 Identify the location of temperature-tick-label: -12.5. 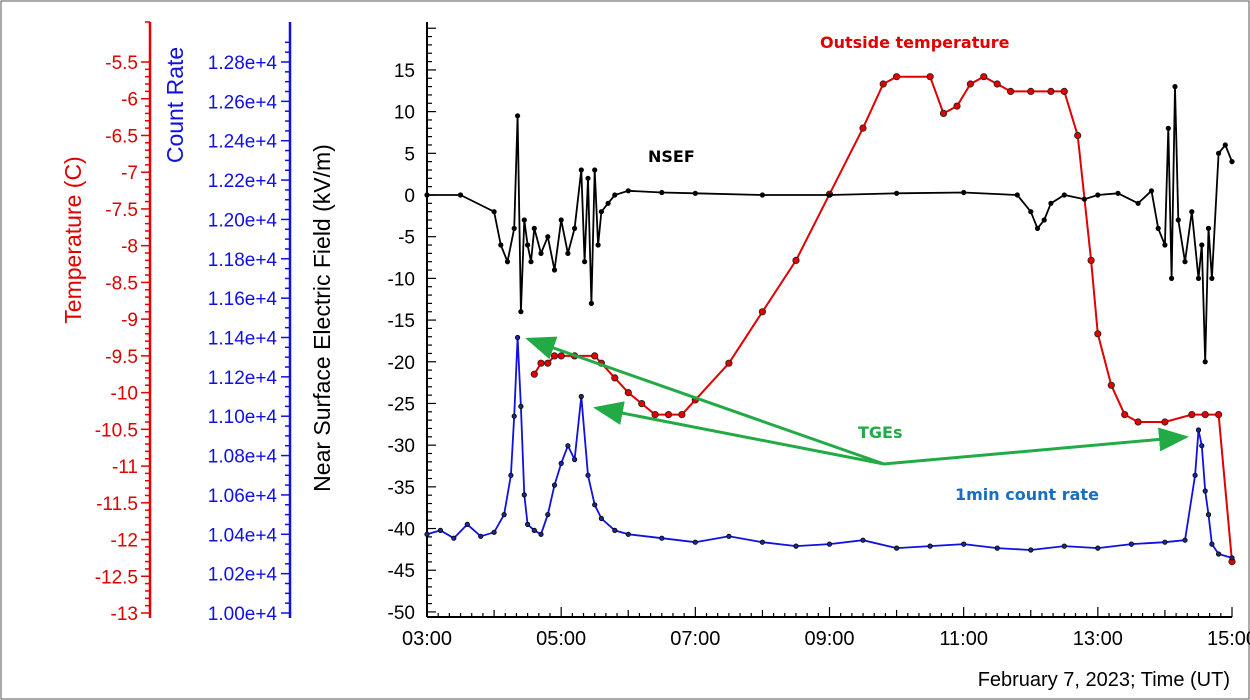
(116, 577).